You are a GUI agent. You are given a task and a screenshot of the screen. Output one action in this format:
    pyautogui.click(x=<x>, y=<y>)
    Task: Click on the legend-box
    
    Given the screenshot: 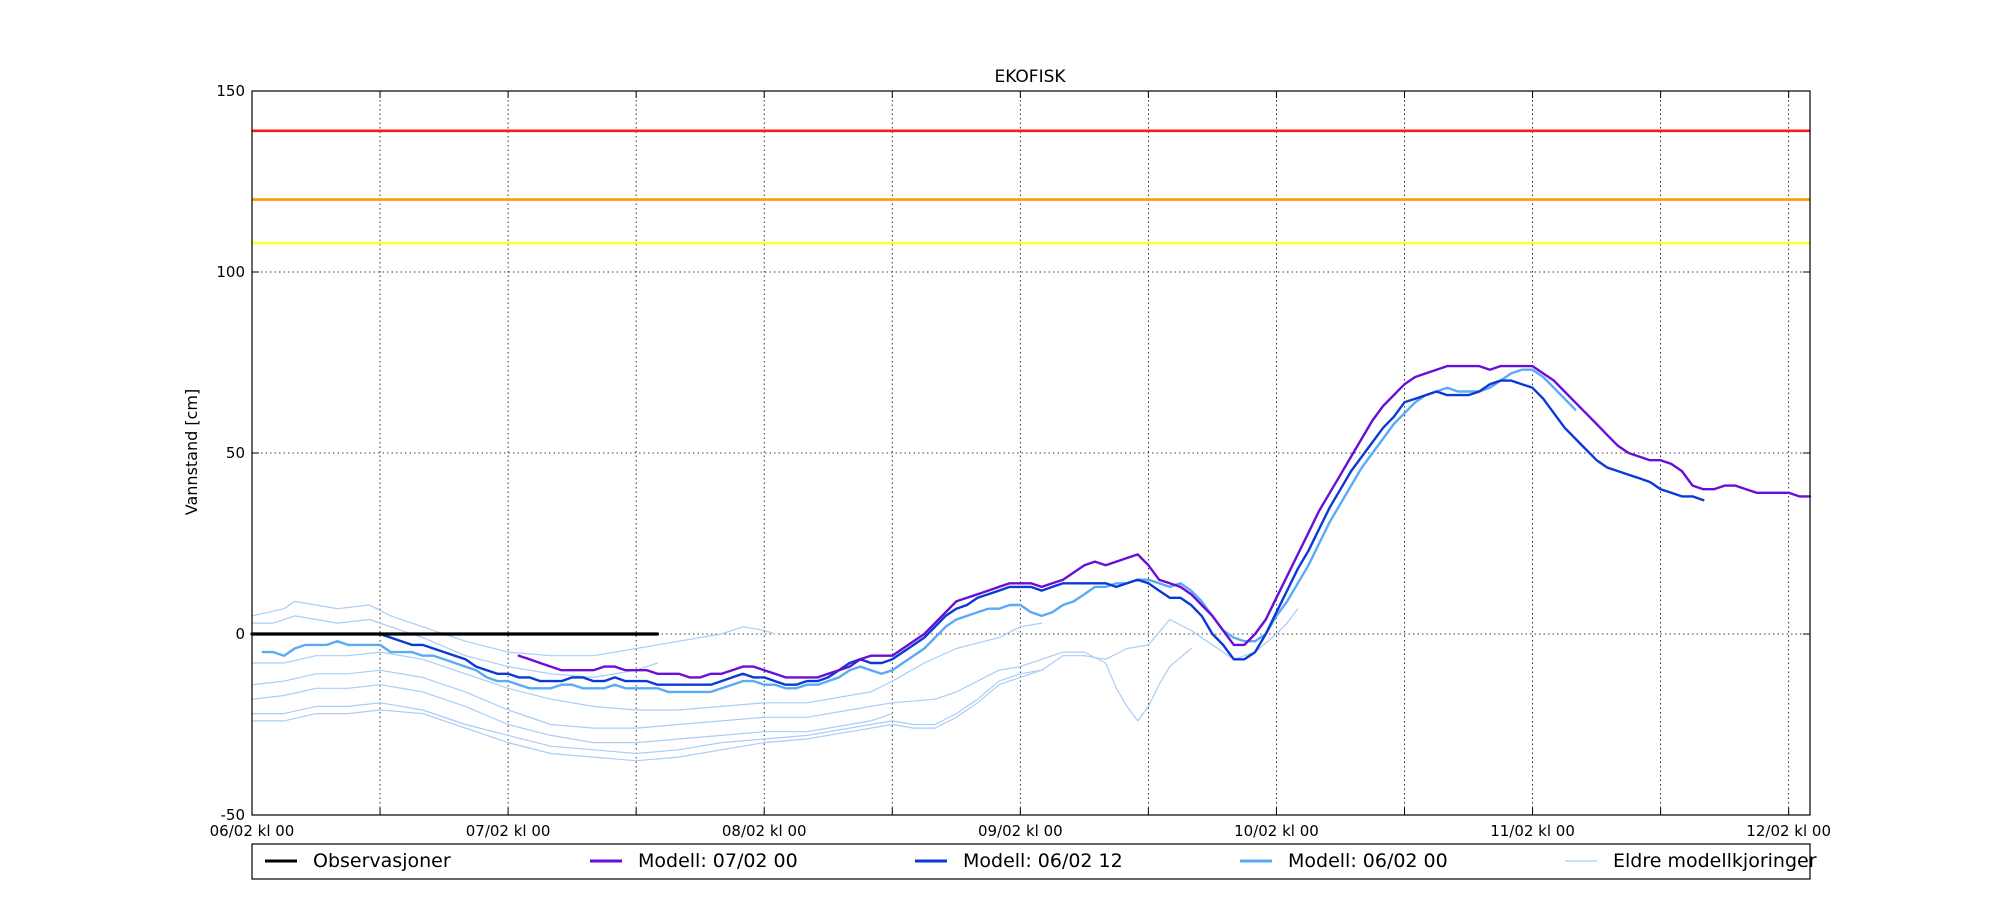 What is the action you would take?
    pyautogui.click(x=1031, y=861)
    